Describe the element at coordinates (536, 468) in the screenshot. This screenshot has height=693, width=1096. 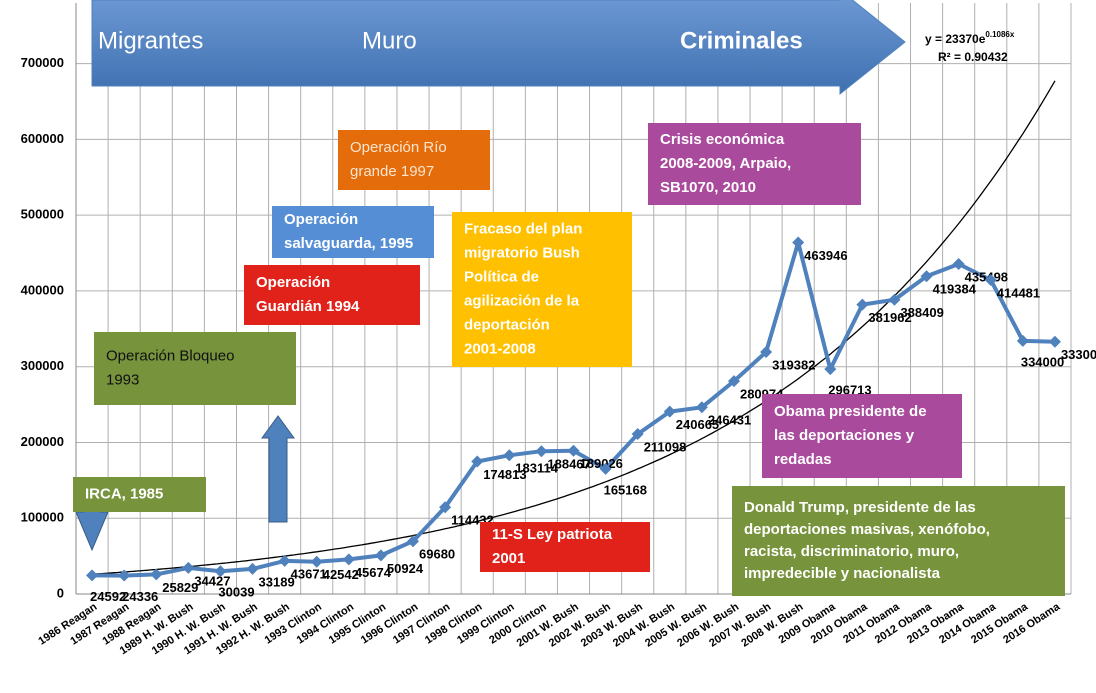
I see `data-label: 183114` at that location.